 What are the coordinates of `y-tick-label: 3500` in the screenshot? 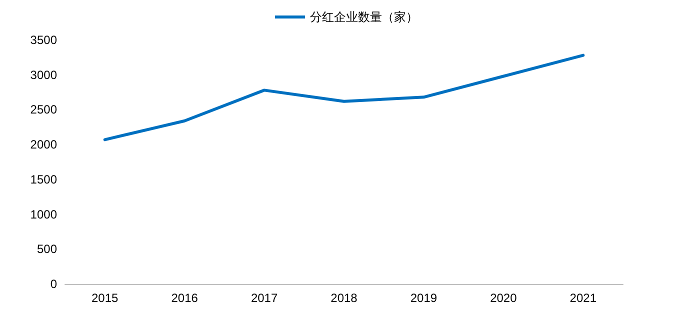 It's located at (44, 40).